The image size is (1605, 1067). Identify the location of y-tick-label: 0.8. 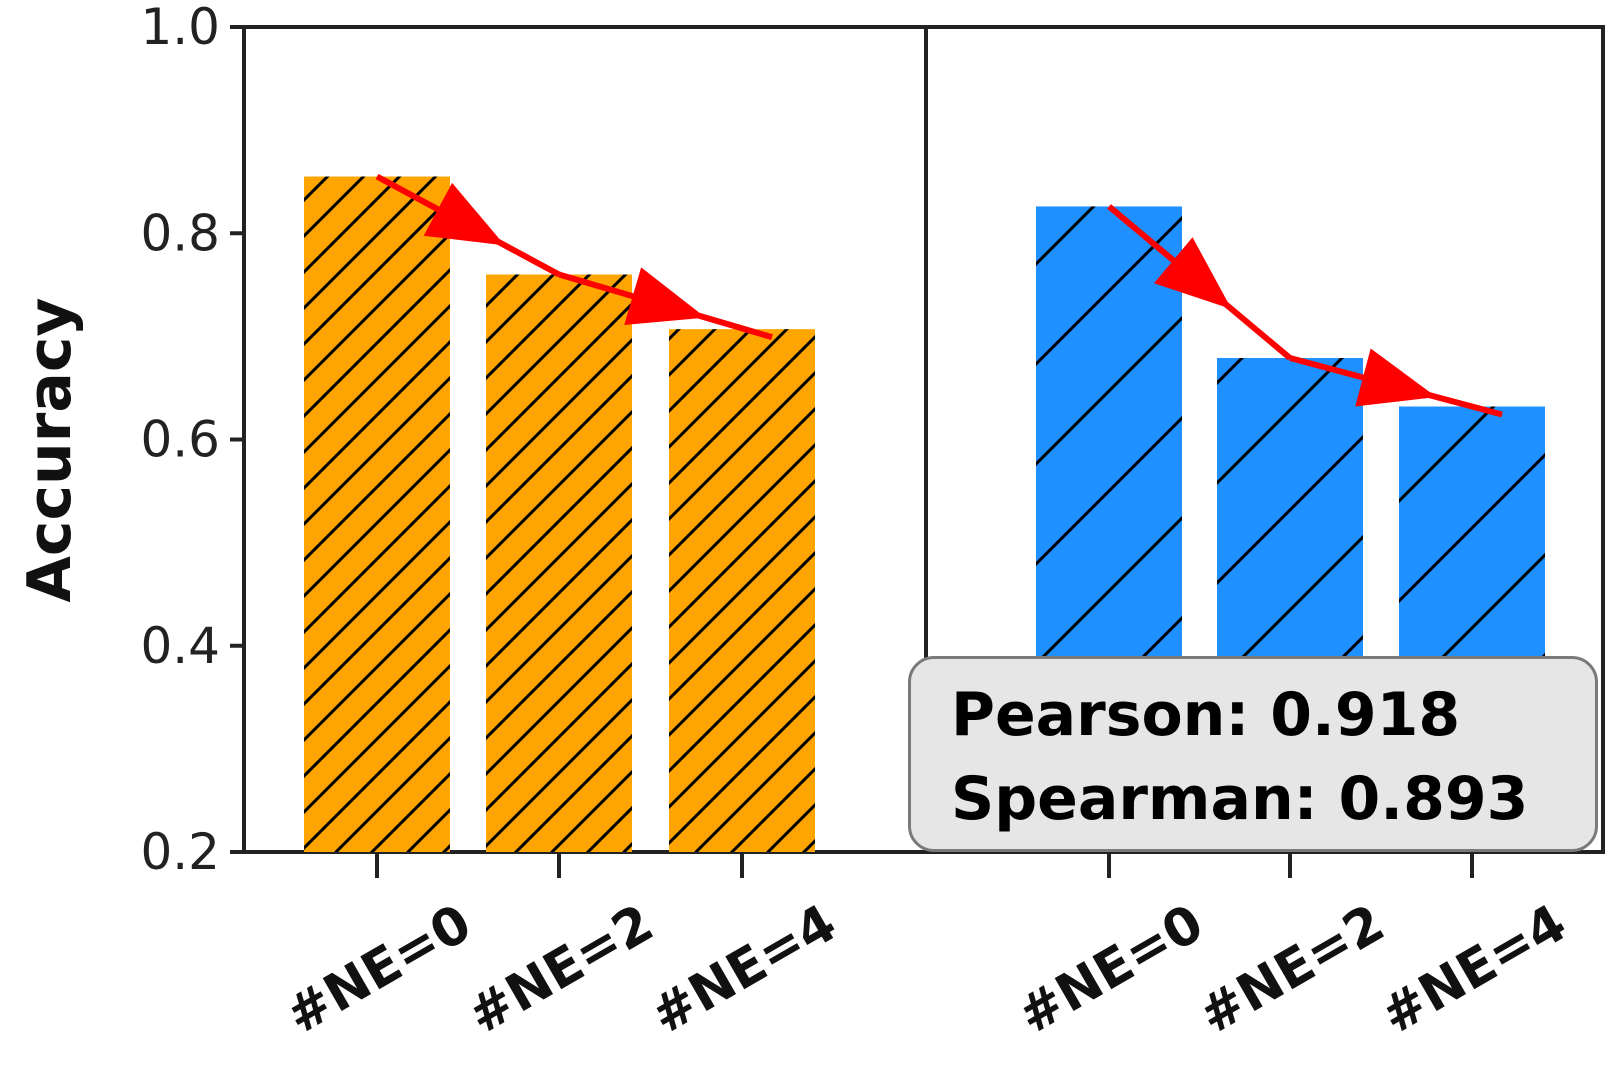
(180, 233).